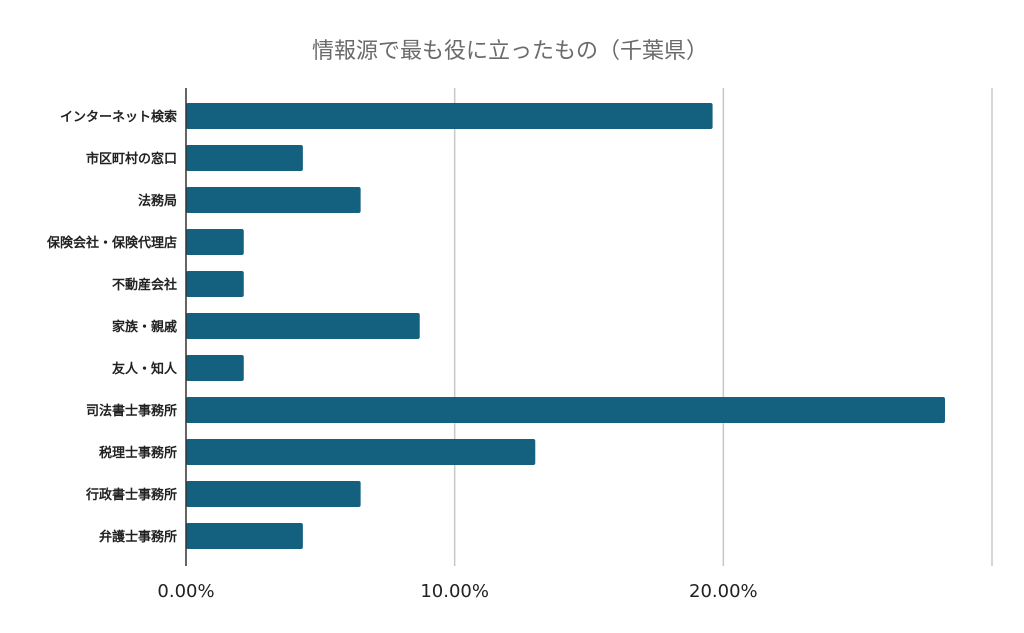 Image resolution: width=1024 pixels, height=633 pixels. I want to click on category-label: 弁護士事務所, so click(138, 537).